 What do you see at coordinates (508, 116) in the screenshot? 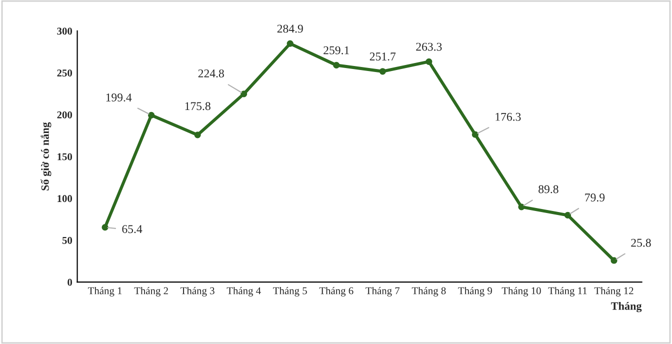
I see `data-label: 176.3` at bounding box center [508, 116].